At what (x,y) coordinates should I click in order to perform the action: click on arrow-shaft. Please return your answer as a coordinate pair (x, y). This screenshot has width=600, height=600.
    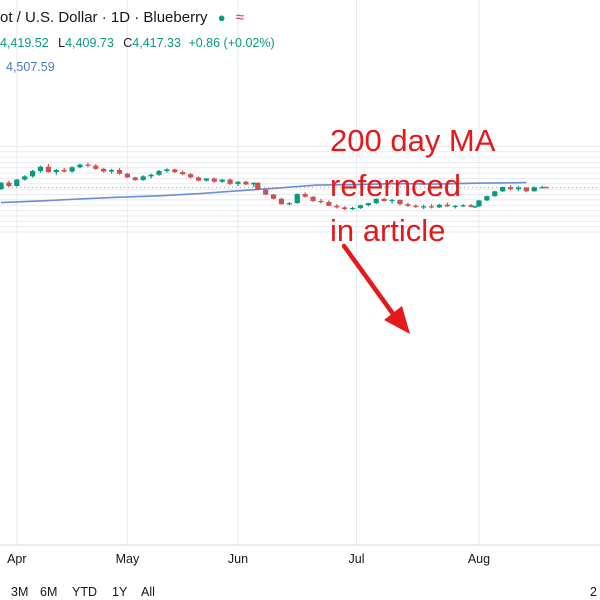
    Looking at the image, I should click on (370, 282).